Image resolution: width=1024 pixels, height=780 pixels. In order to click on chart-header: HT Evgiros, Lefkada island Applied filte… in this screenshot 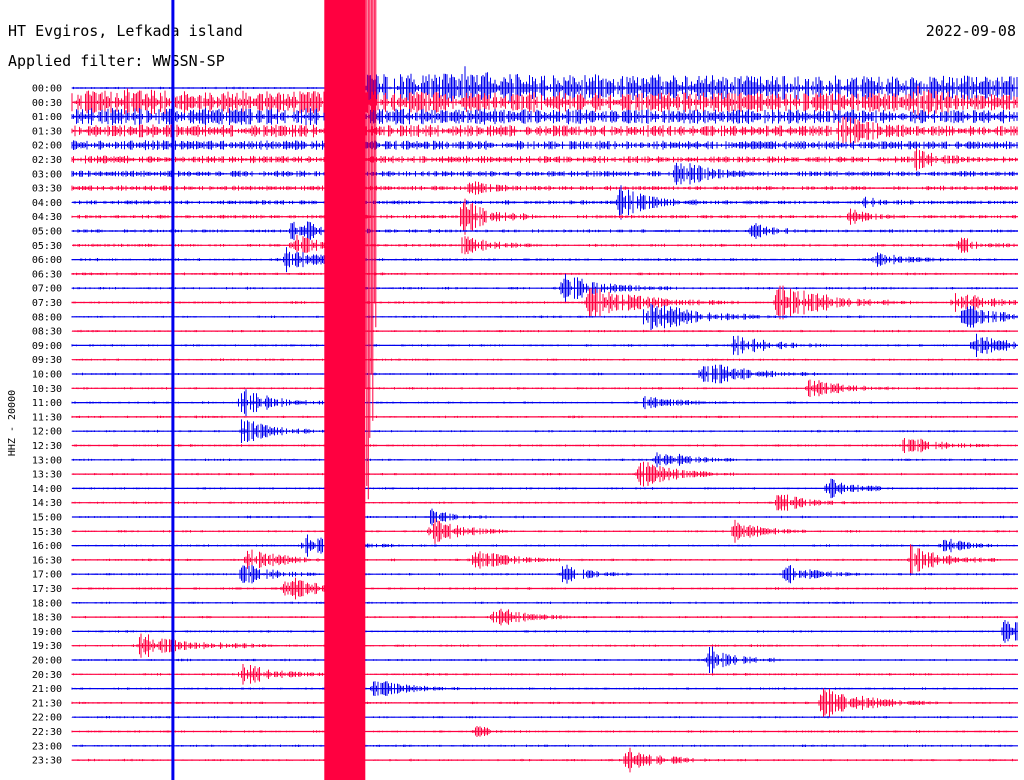, I will do `click(512, 46)`.